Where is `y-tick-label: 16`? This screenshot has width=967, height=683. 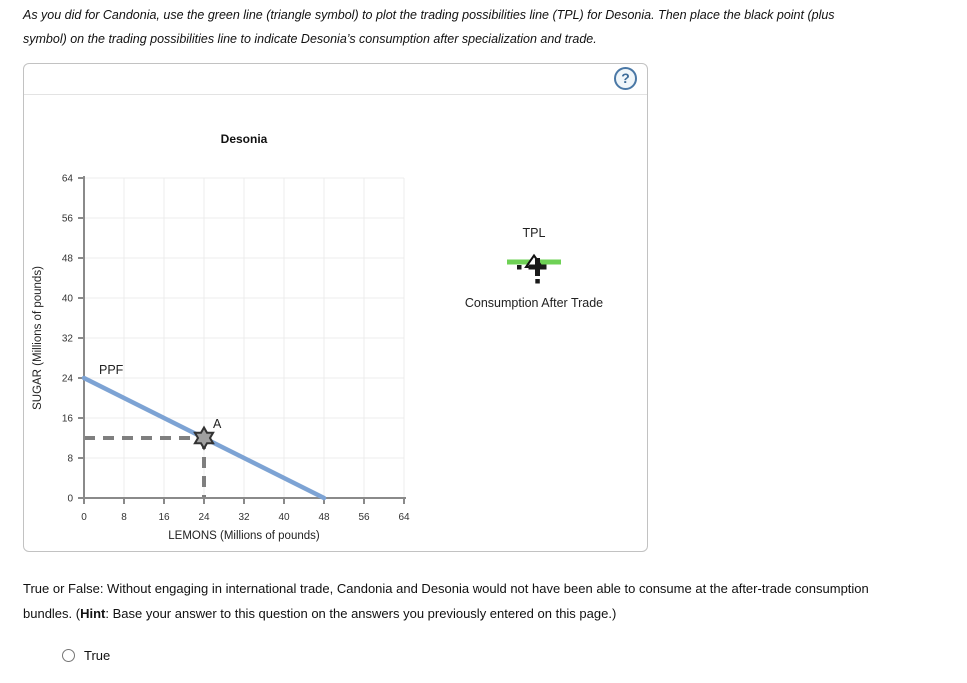
y-tick-label: 16 is located at coordinates (68, 419).